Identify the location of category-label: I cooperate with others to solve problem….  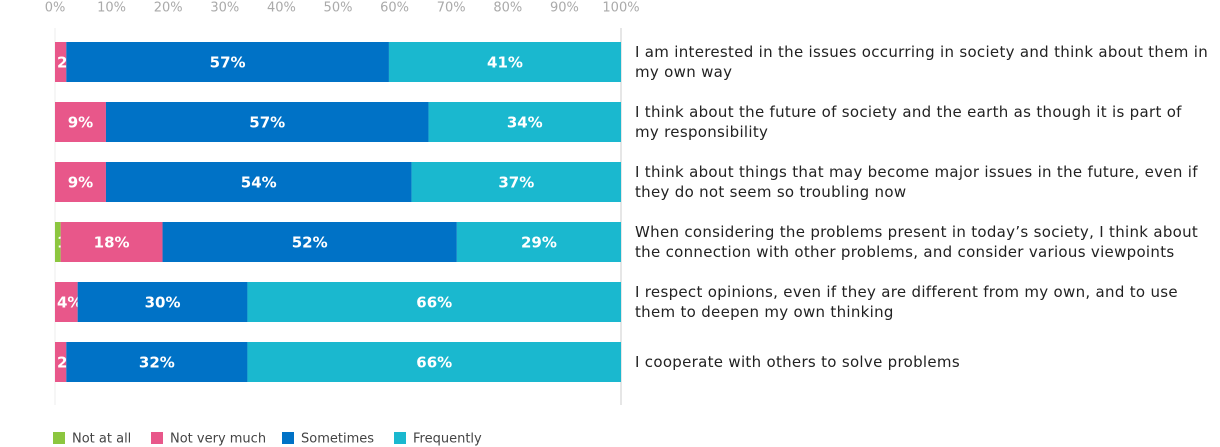
(797, 362).